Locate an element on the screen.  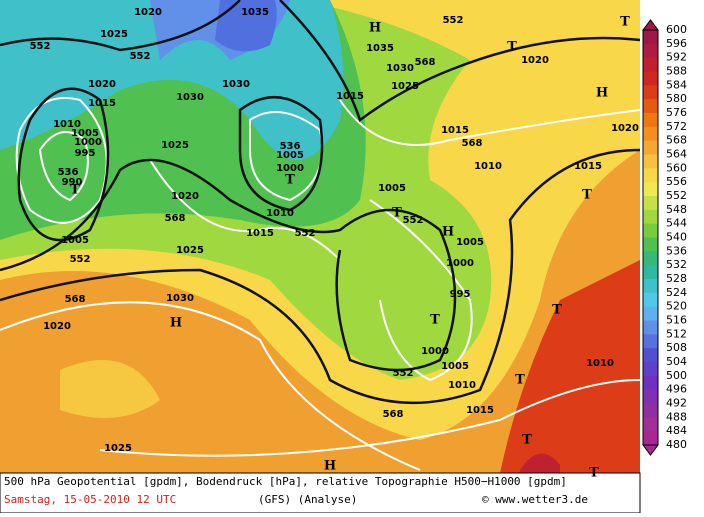
legend-label: 532 is located at coordinates (676, 264).